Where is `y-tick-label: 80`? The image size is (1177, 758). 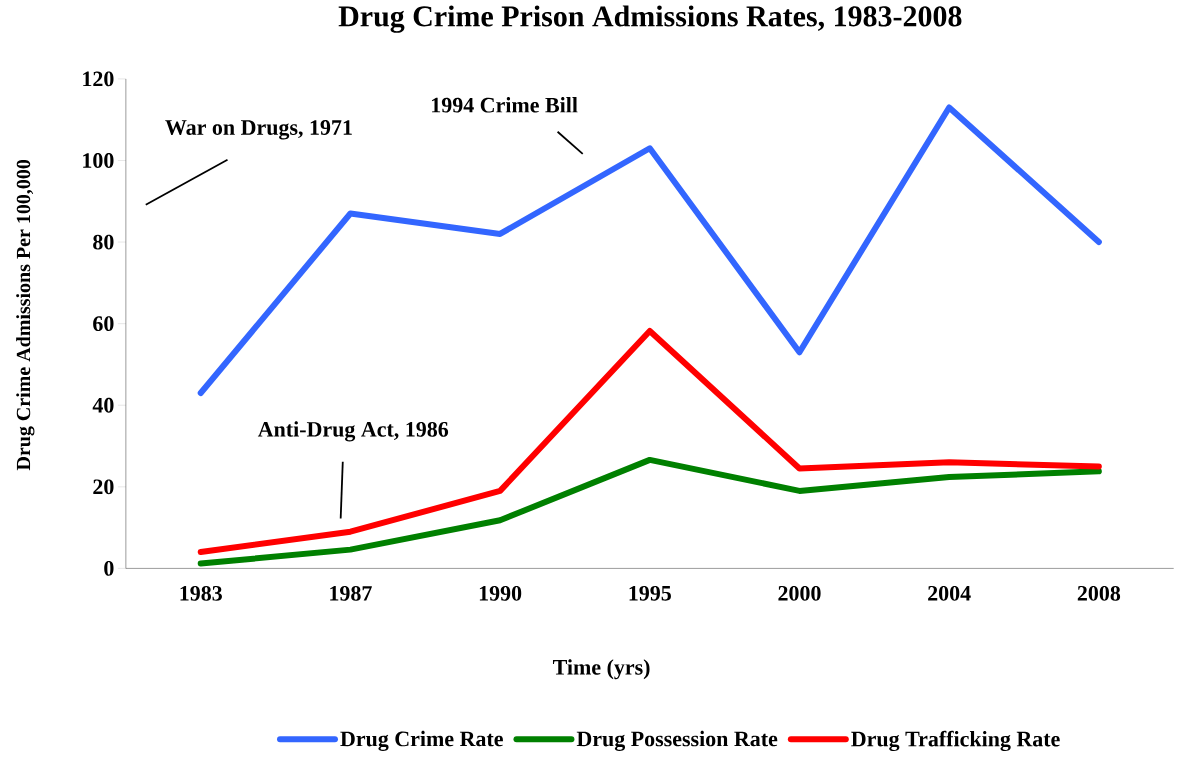
y-tick-label: 80 is located at coordinates (103, 242).